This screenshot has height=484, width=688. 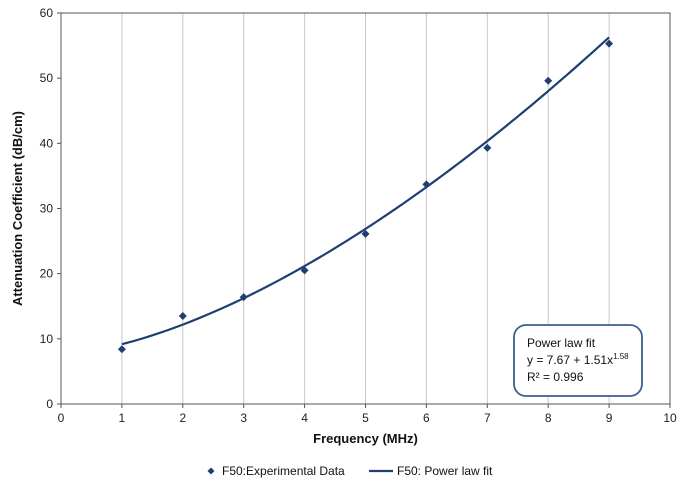 I want to click on y-axis-title: Attenuation Coefficient (dB/cm), so click(x=17, y=208).